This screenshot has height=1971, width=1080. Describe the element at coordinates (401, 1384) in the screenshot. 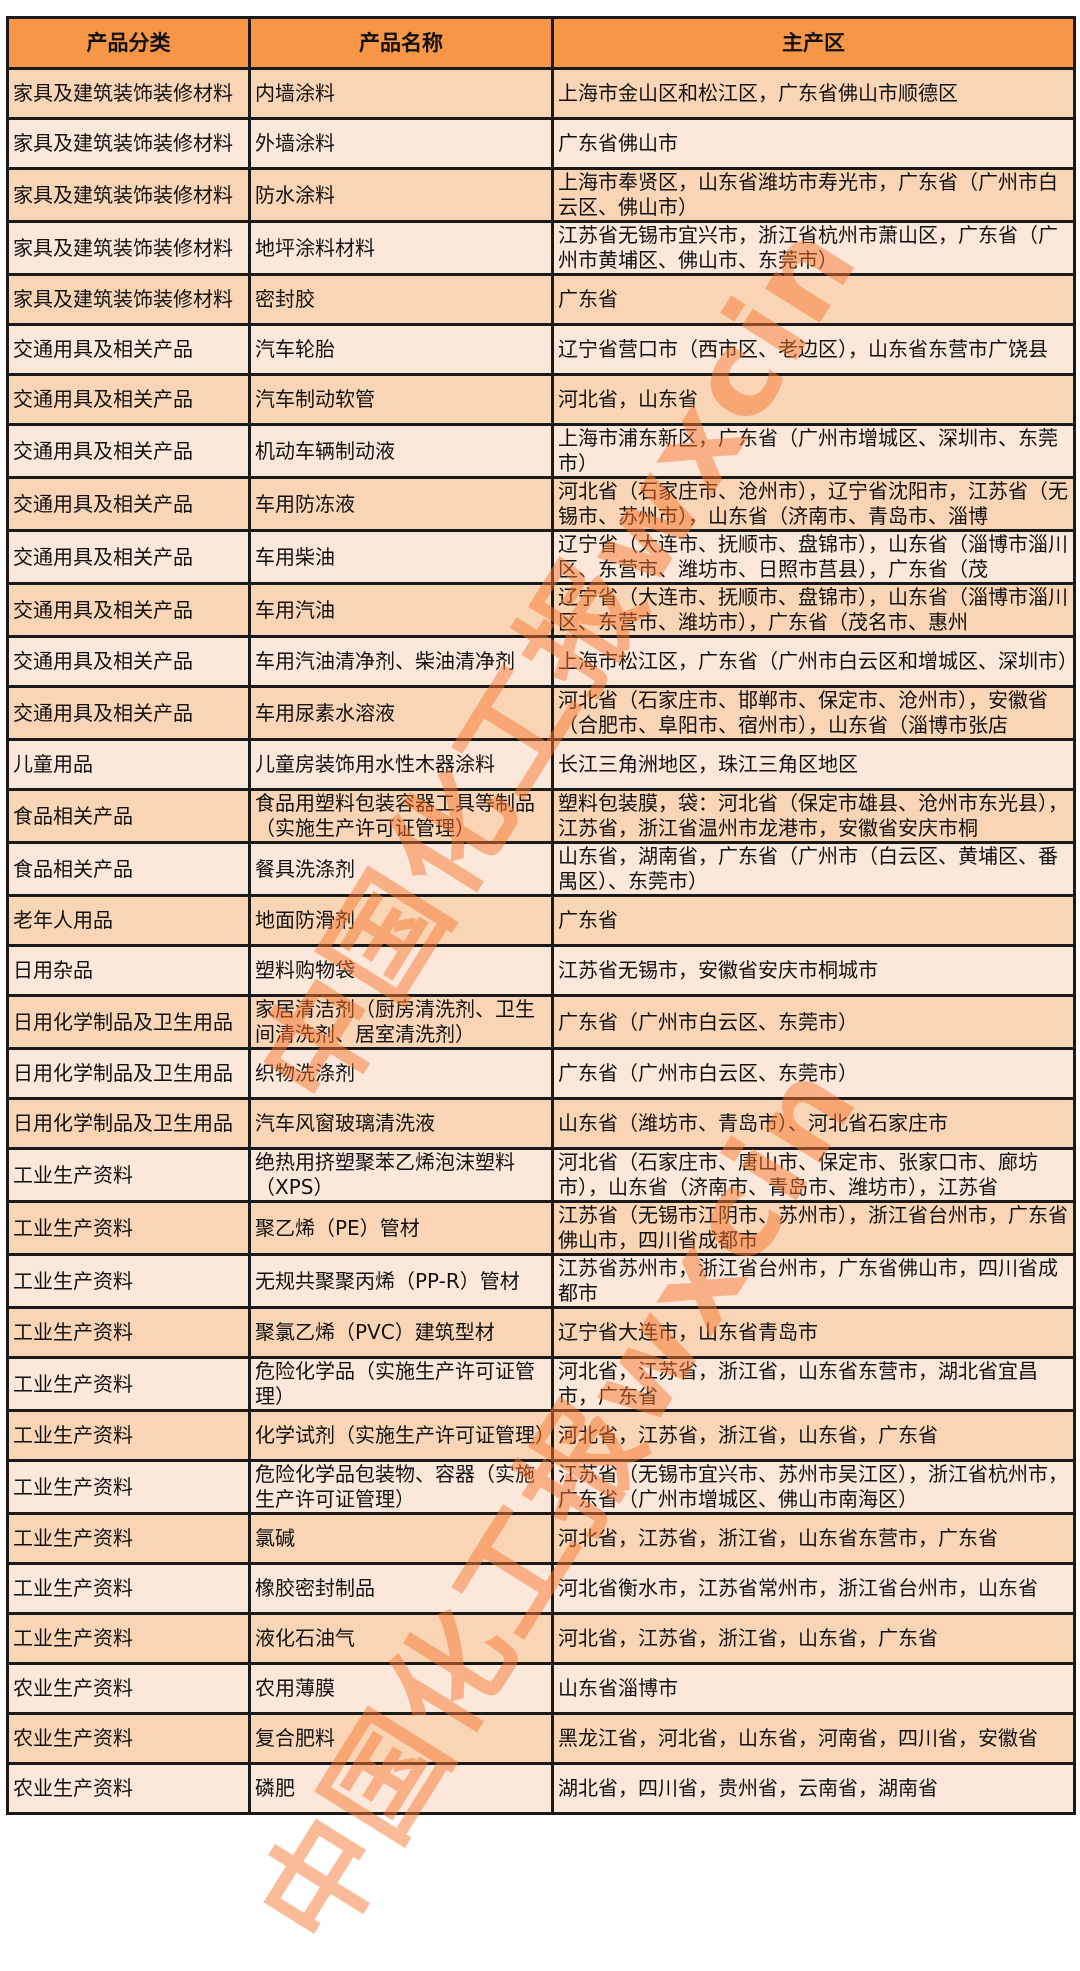

I see `cell-product-name: 危险化学品（实施生产许可证管理）` at that location.